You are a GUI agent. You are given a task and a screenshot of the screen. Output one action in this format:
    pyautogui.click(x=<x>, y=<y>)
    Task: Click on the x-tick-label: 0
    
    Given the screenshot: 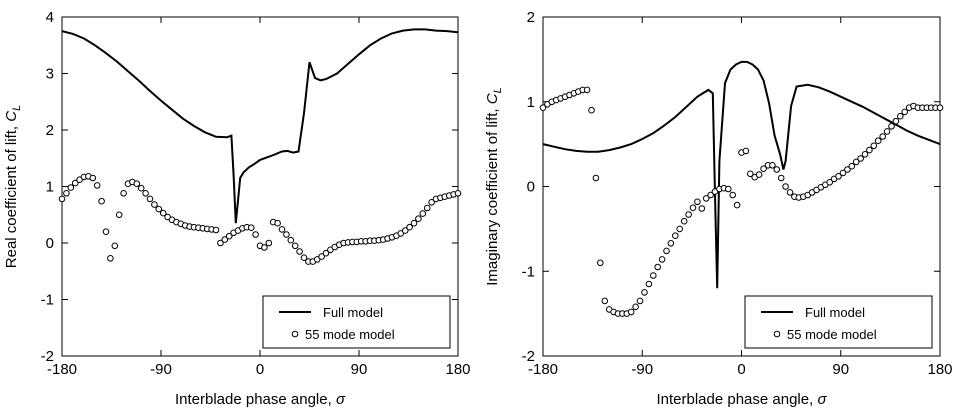 What is the action you would take?
    pyautogui.click(x=741, y=369)
    